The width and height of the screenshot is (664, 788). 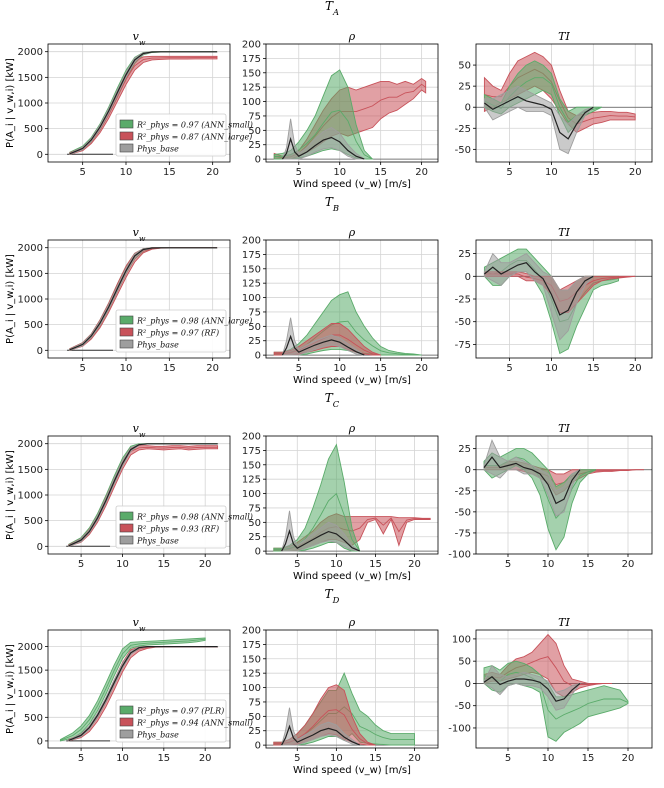 I want to click on legend-label: R²_phys = 0.93 (RF), so click(x=177, y=529).